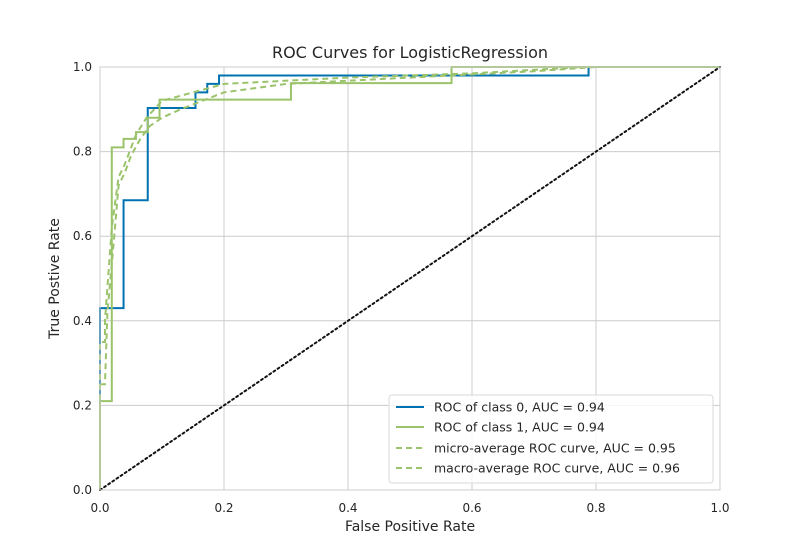  Describe the element at coordinates (82, 236) in the screenshot. I see `y-tick-label: 0.6` at that location.